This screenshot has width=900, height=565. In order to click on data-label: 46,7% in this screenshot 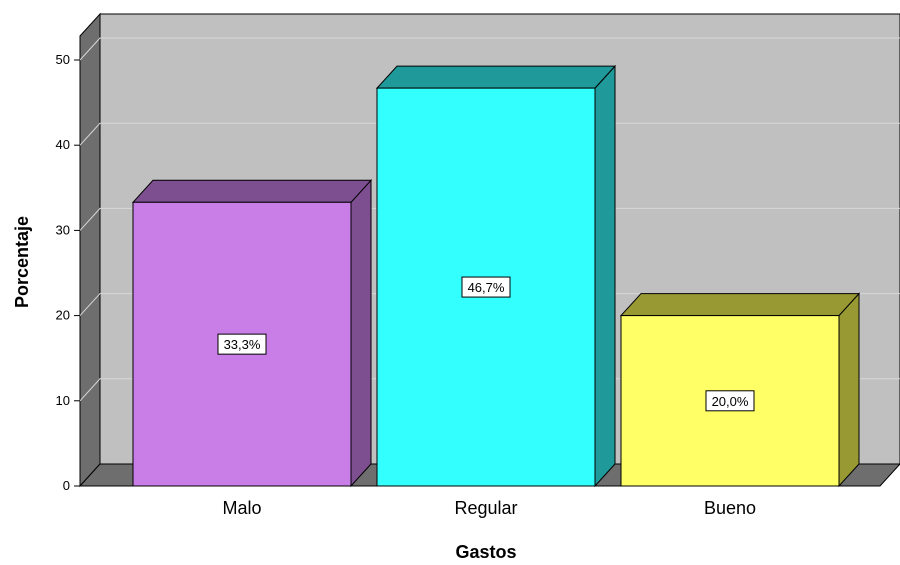, I will do `click(486, 287)`.